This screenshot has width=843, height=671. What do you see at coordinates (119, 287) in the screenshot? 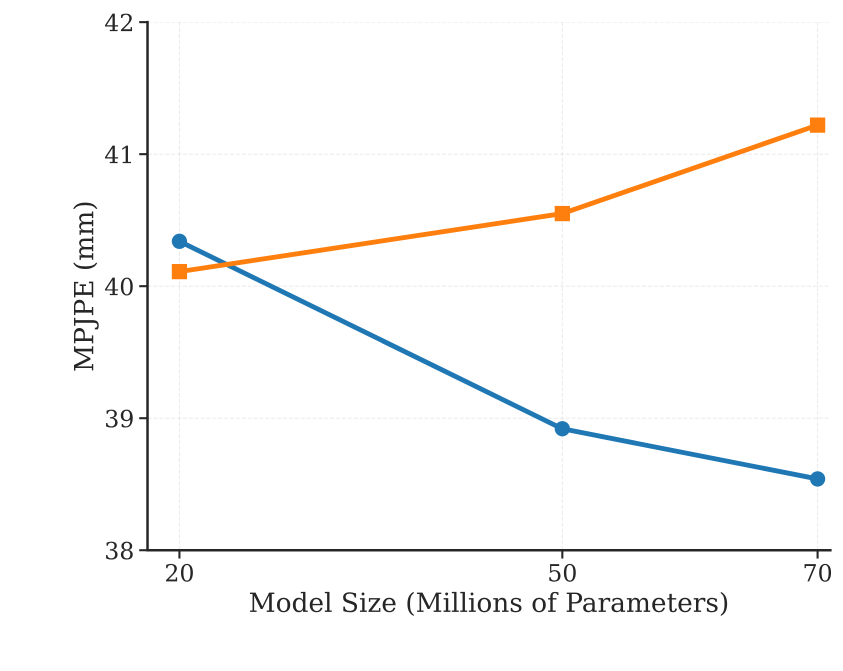
I see `y-tick-label: 40` at bounding box center [119, 287].